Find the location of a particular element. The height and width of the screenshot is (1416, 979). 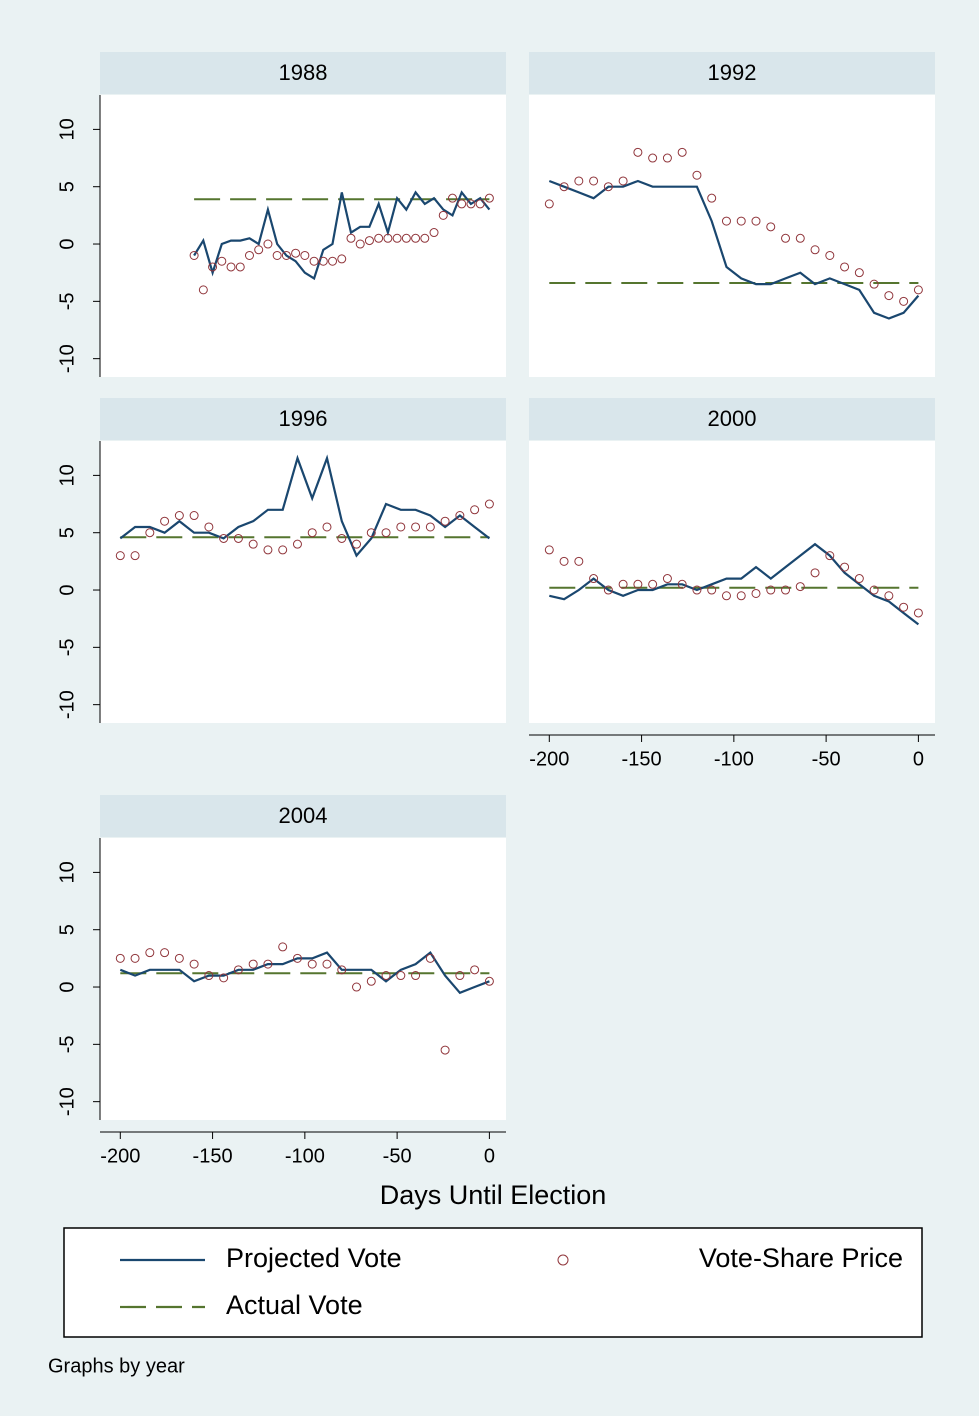

x-tick-label: -150 is located at coordinates (213, 1156).